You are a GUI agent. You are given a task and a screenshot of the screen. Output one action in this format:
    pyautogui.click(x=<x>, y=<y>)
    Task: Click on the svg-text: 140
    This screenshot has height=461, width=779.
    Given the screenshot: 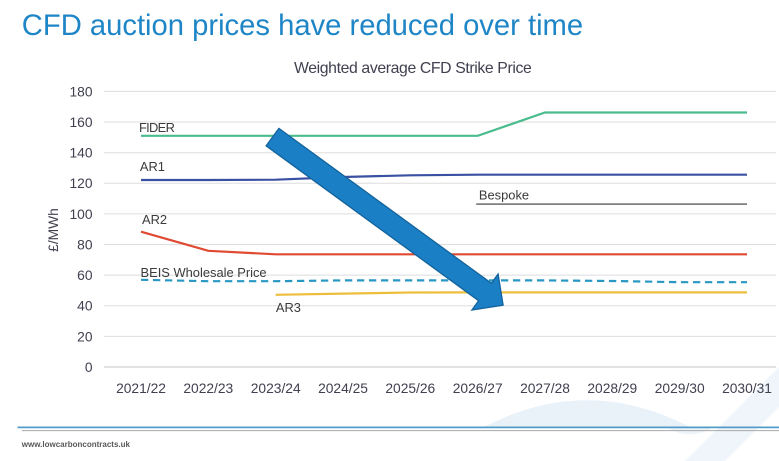 What is the action you would take?
    pyautogui.click(x=80, y=153)
    